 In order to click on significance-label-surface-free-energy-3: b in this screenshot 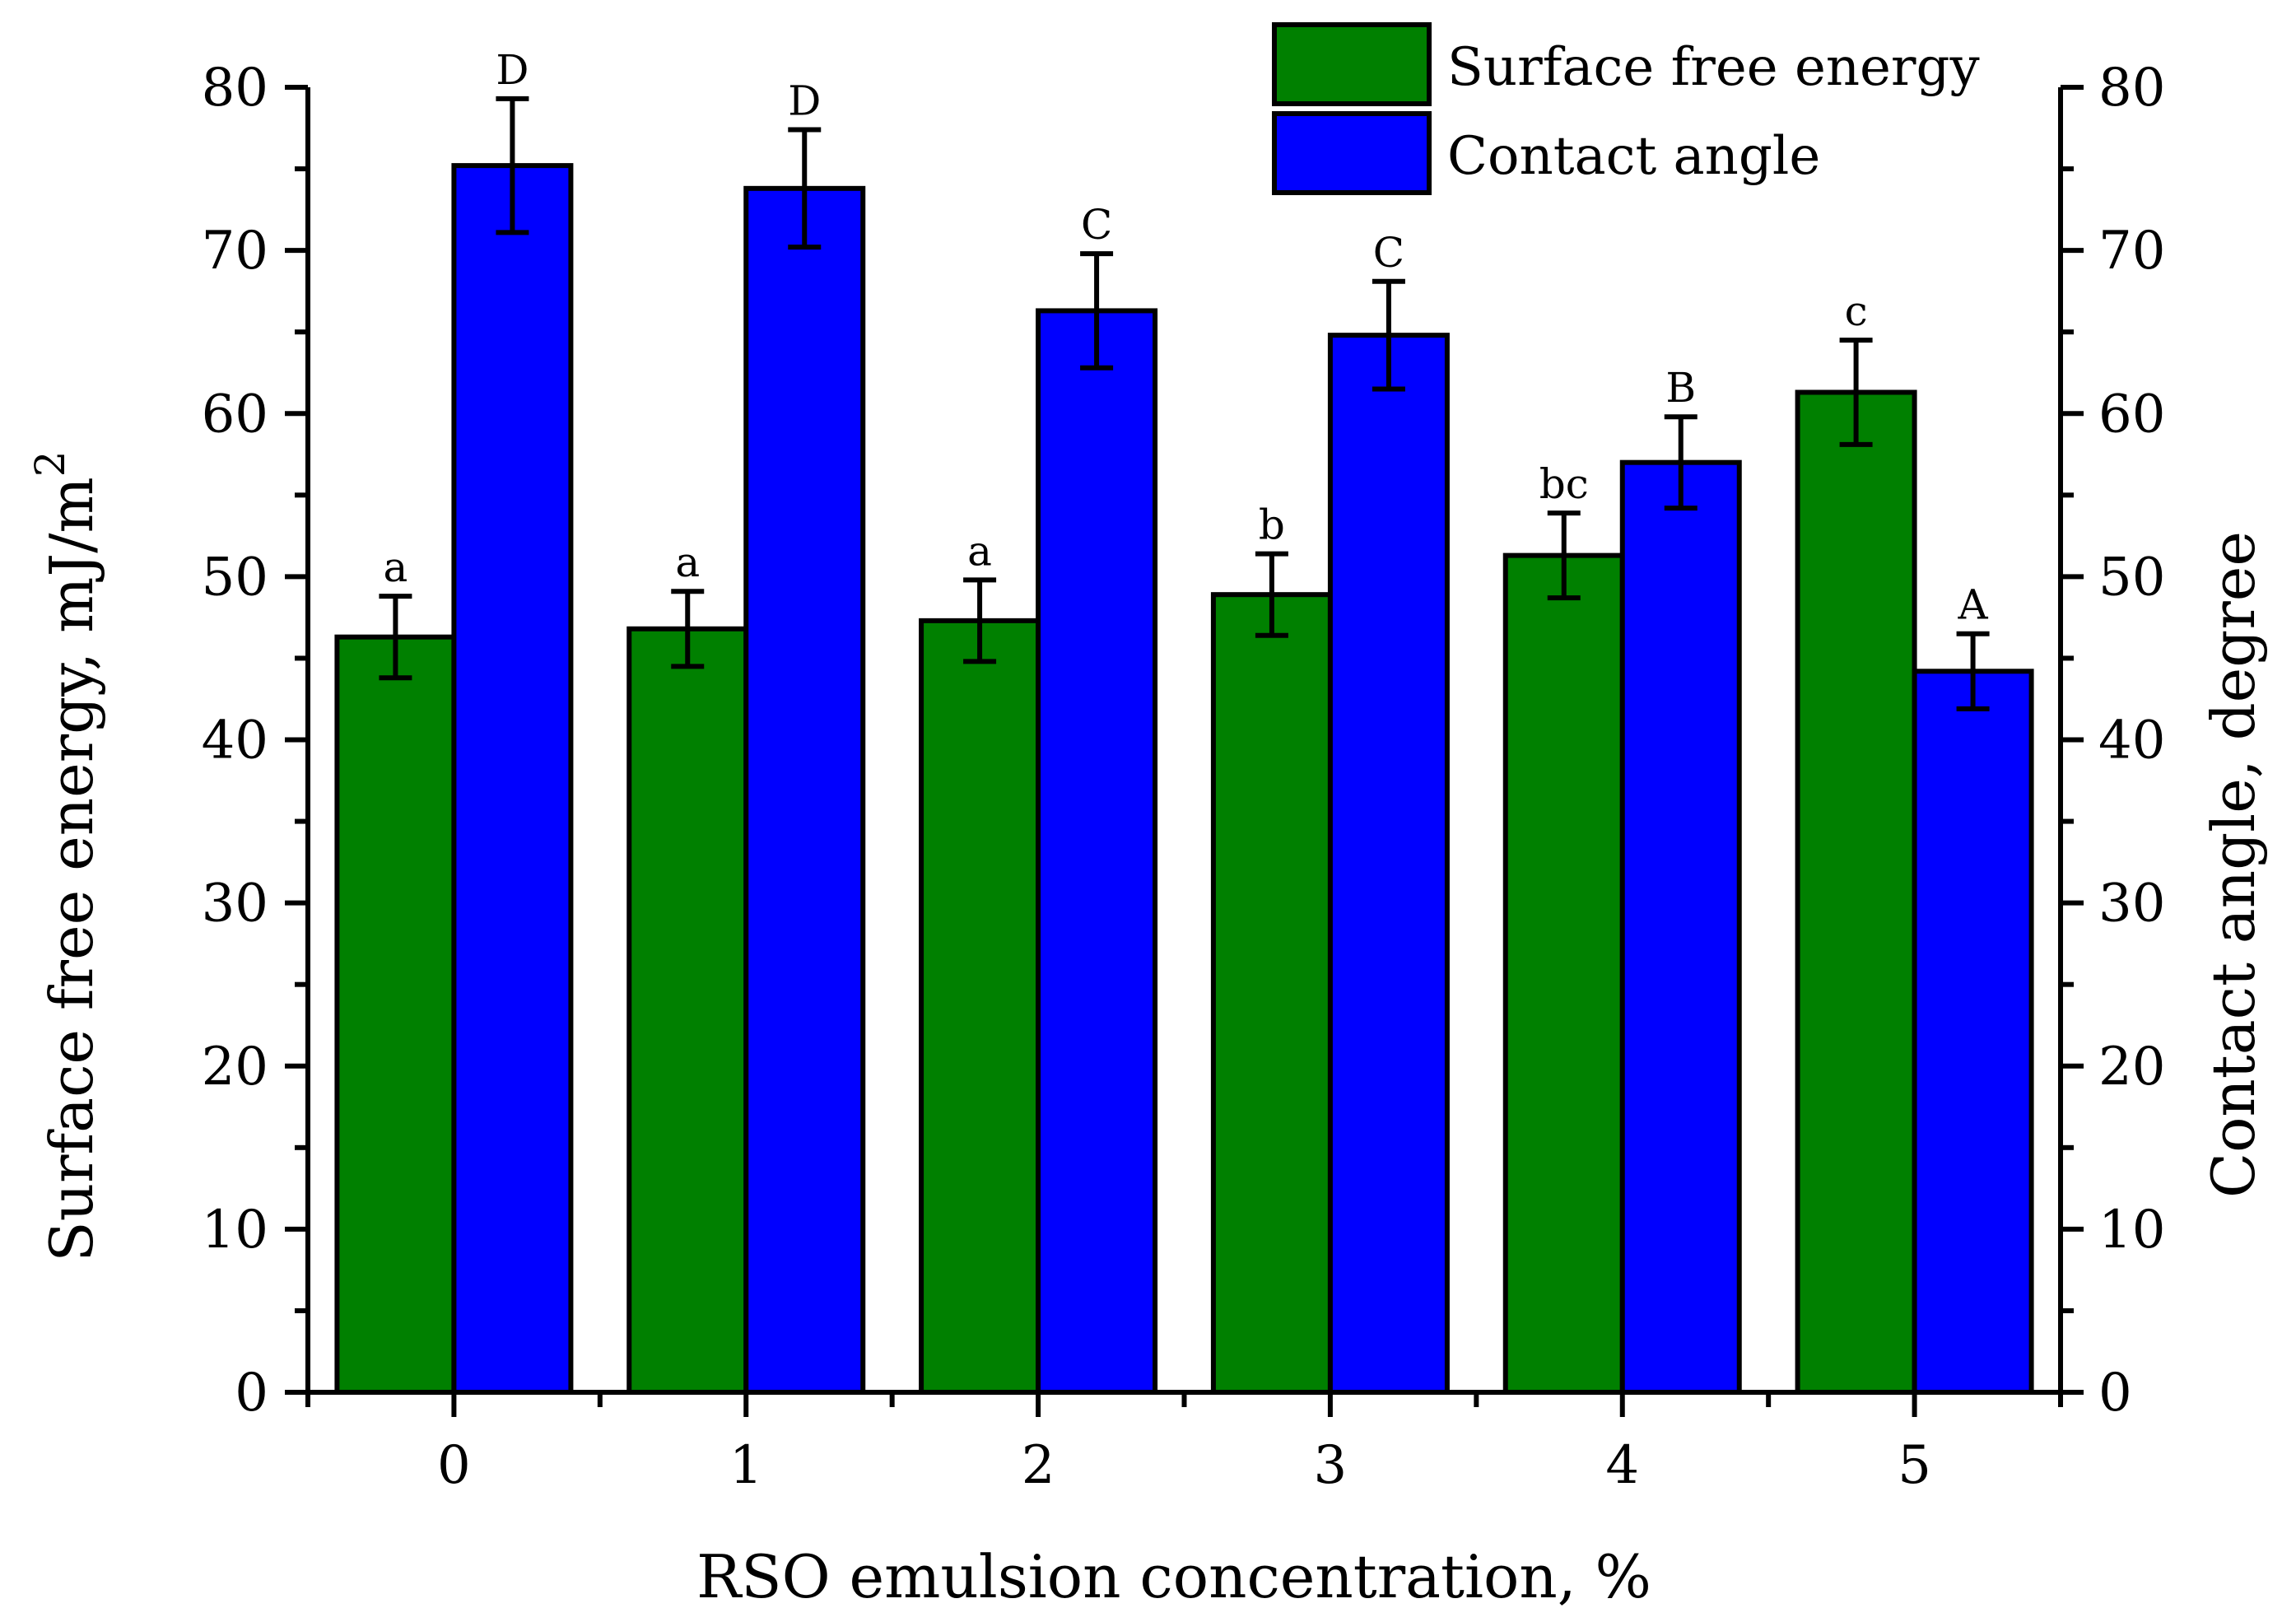, I will do `click(1272, 525)`.